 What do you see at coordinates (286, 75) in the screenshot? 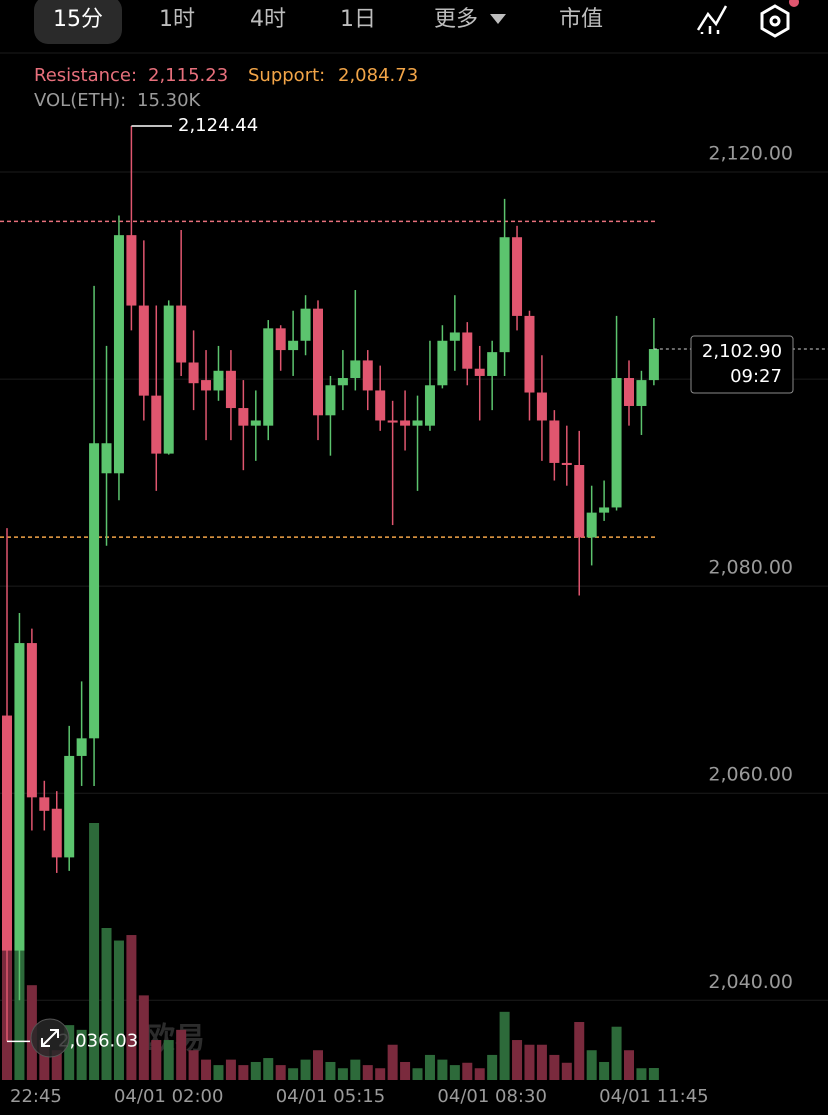
I see `support-label: Support:` at bounding box center [286, 75].